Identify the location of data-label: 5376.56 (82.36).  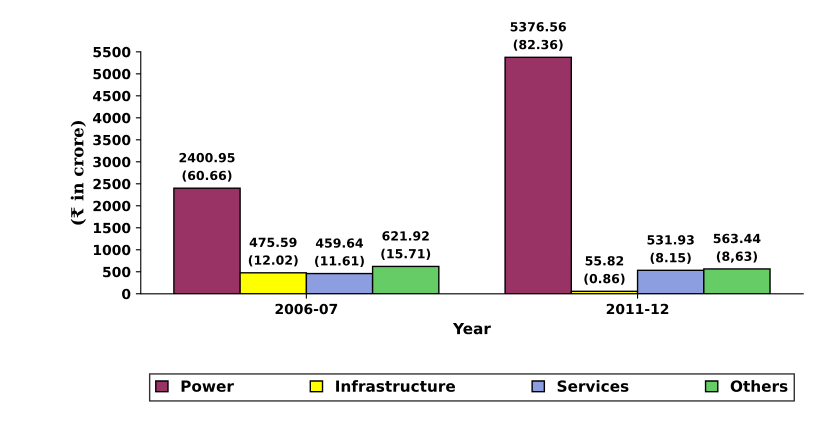
(538, 36).